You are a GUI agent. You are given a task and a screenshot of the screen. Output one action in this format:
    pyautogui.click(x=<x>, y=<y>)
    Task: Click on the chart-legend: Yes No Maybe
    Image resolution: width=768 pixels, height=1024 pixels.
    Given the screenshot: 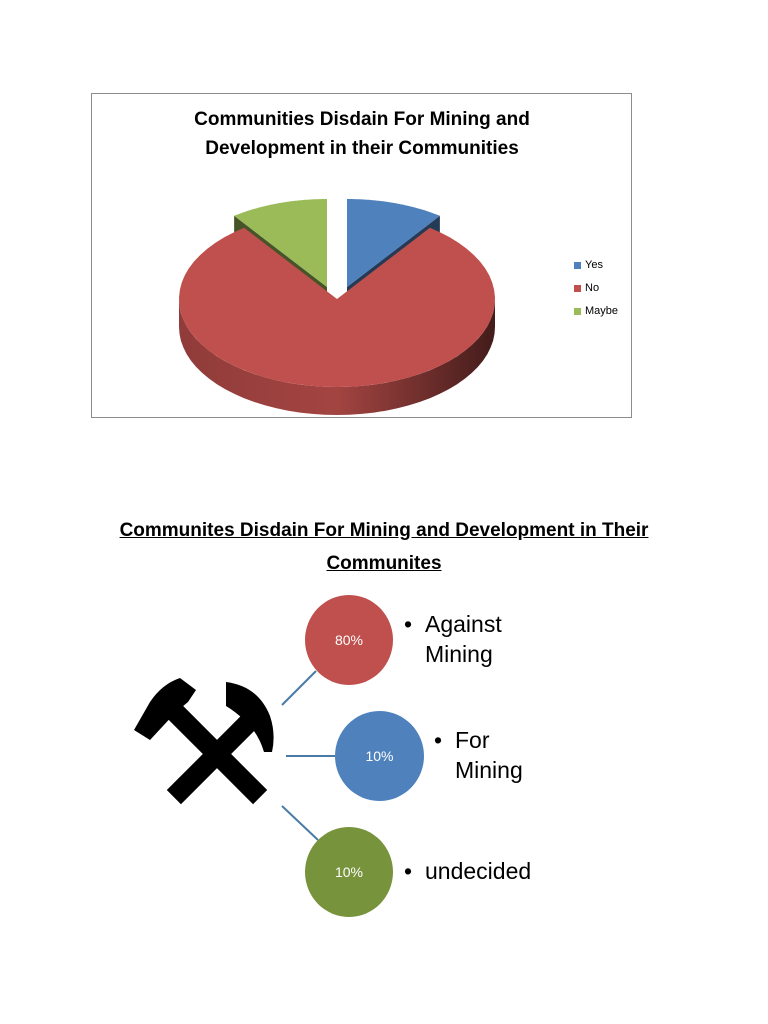 What is the action you would take?
    pyautogui.click(x=596, y=293)
    